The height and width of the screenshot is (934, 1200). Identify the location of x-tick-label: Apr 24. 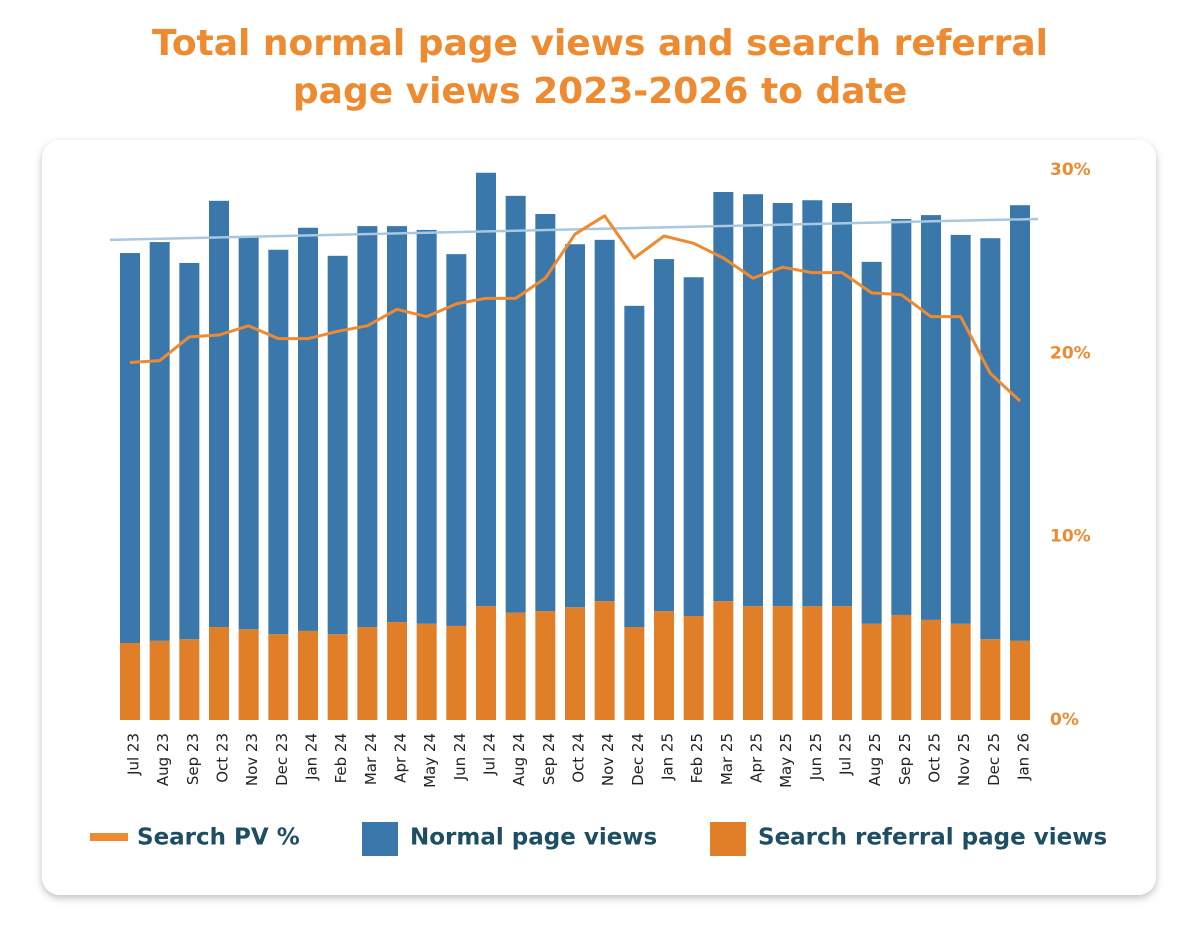
(401, 758).